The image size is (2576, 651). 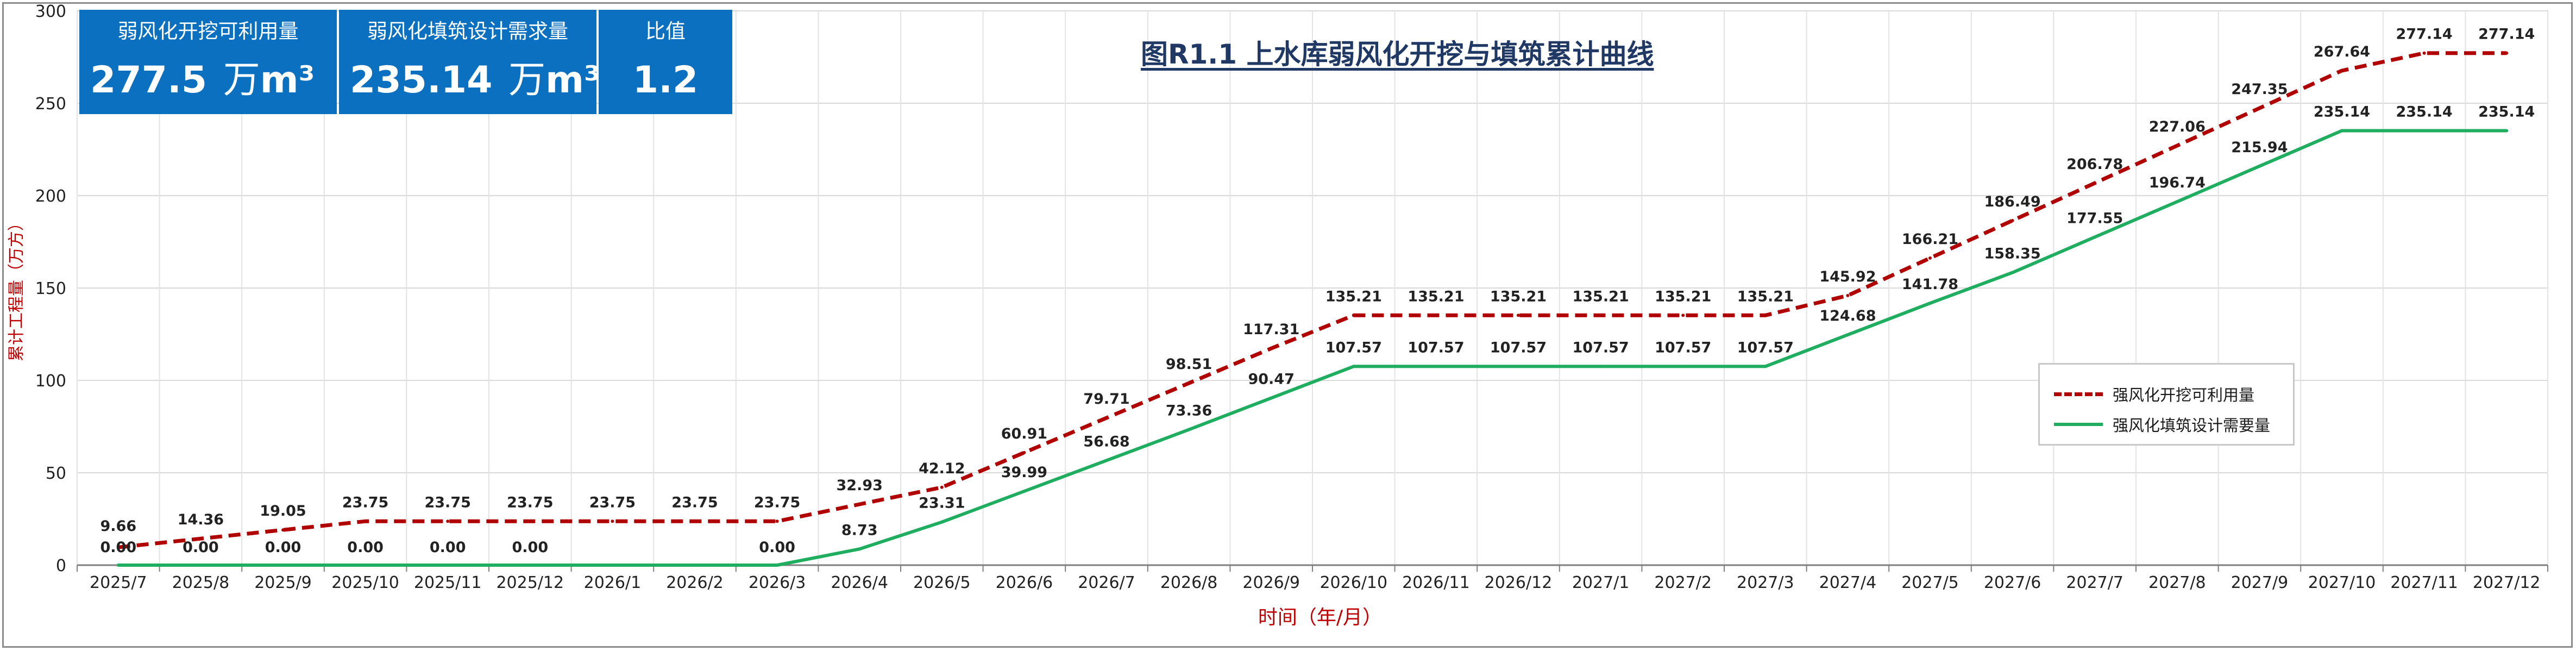 I want to click on data-label-excavation: 117.31, so click(x=1271, y=329).